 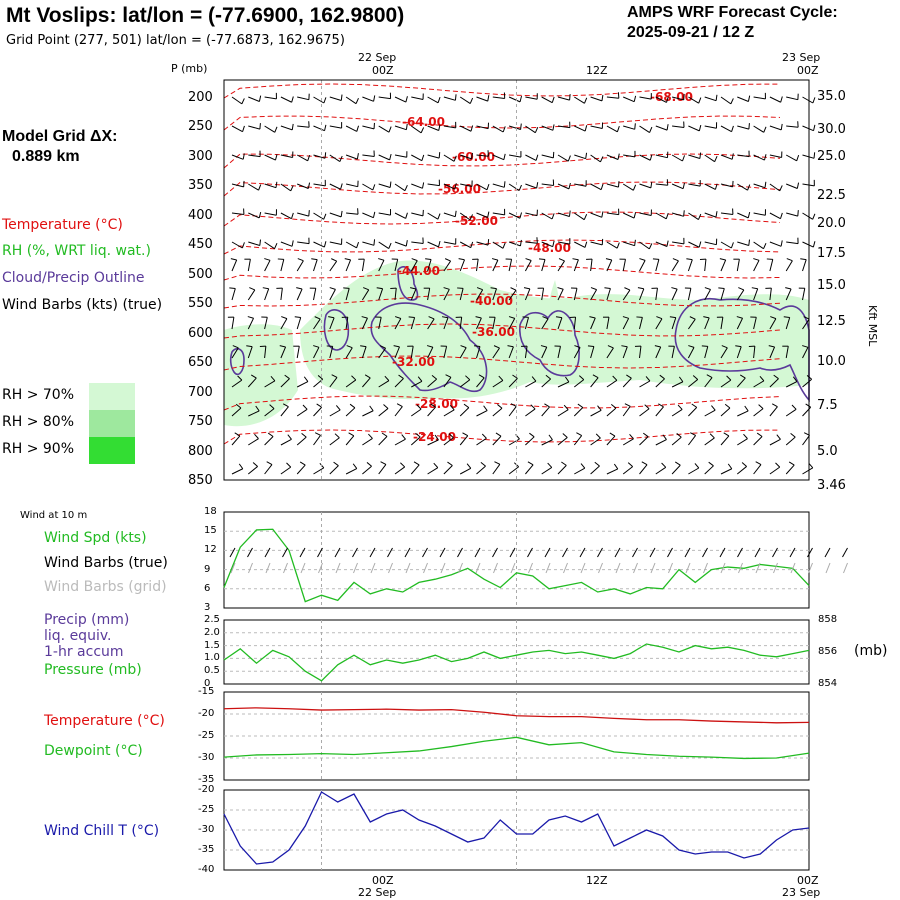 What do you see at coordinates (827, 451) in the screenshot?
I see `height-tick-label: 5.0` at bounding box center [827, 451].